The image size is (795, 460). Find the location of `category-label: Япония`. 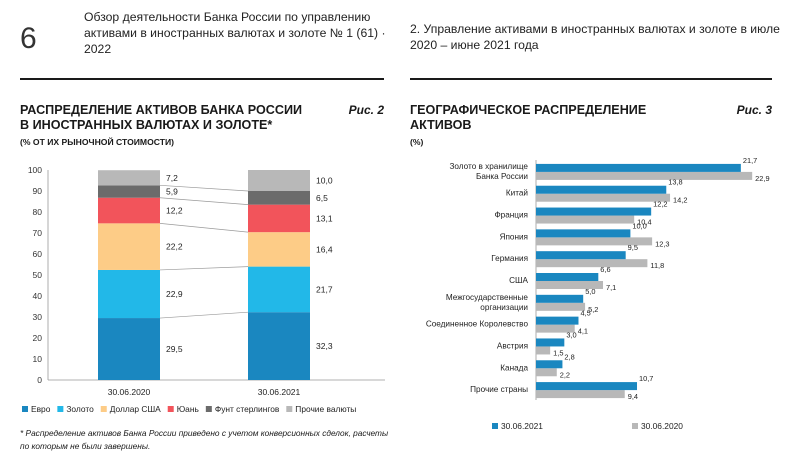

category-label: Япония is located at coordinates (514, 236).